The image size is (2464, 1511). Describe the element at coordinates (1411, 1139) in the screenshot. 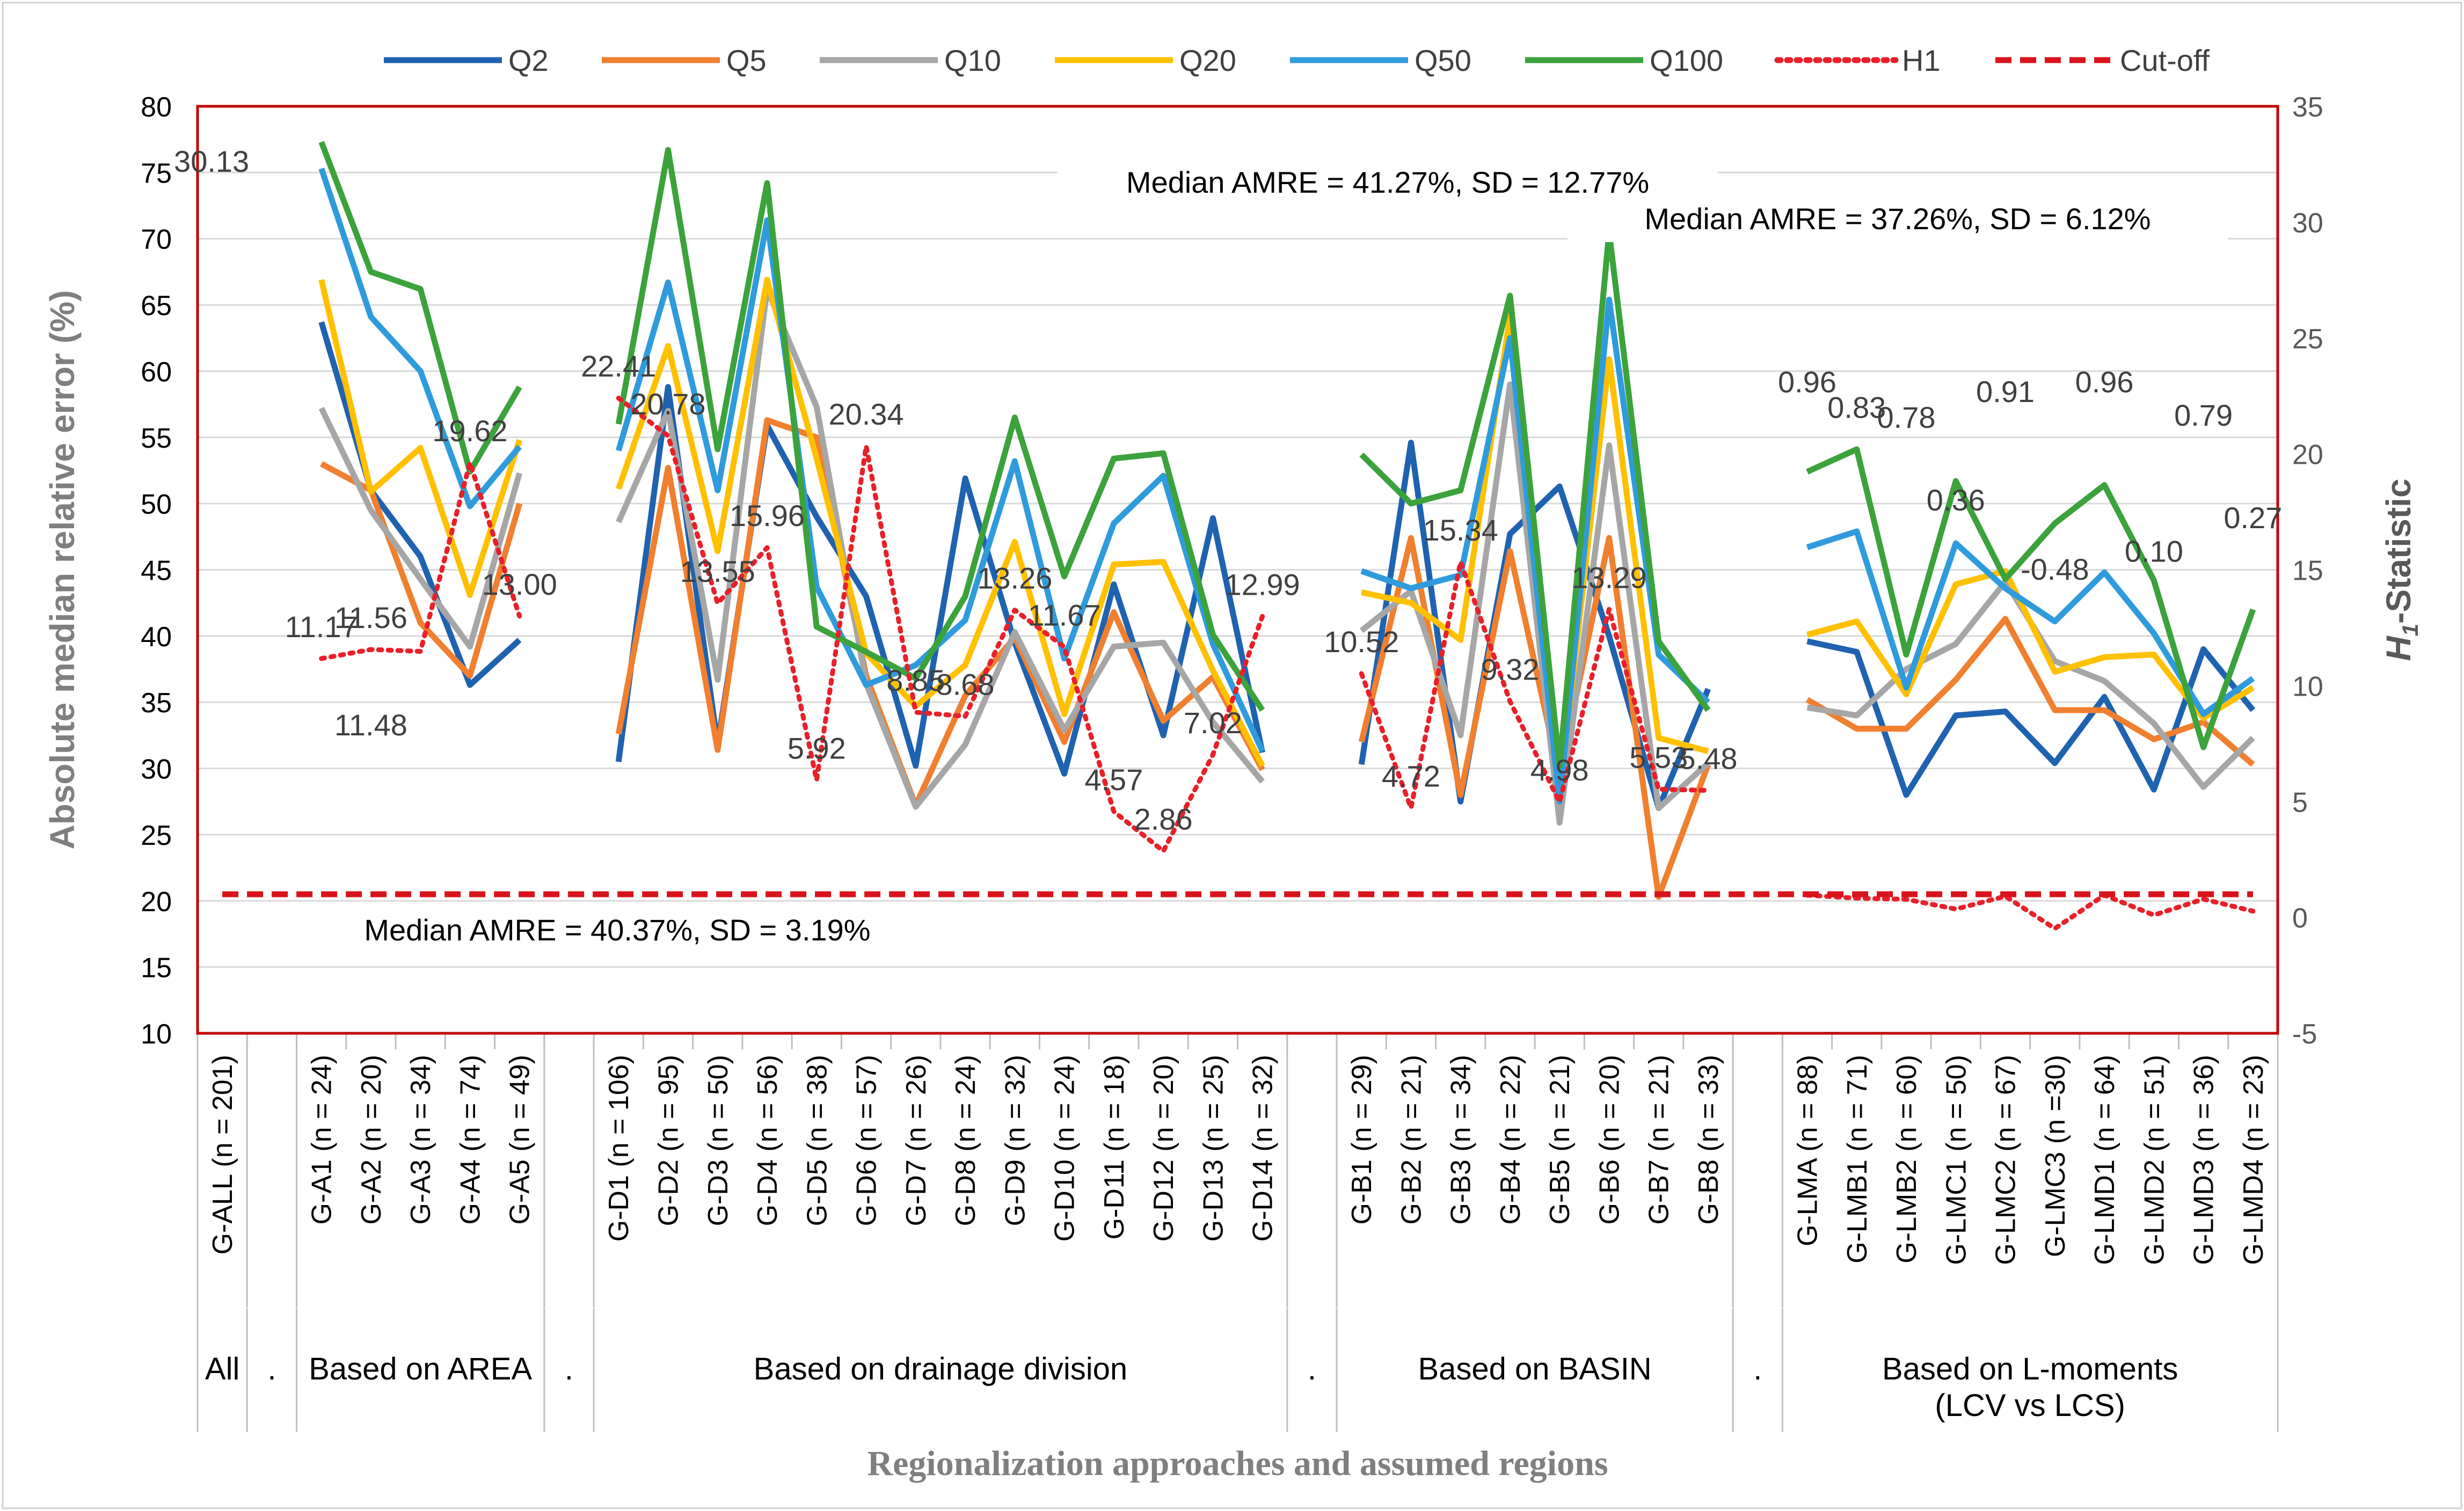

I see `x-category-label: G-B2 (n = 21)` at that location.